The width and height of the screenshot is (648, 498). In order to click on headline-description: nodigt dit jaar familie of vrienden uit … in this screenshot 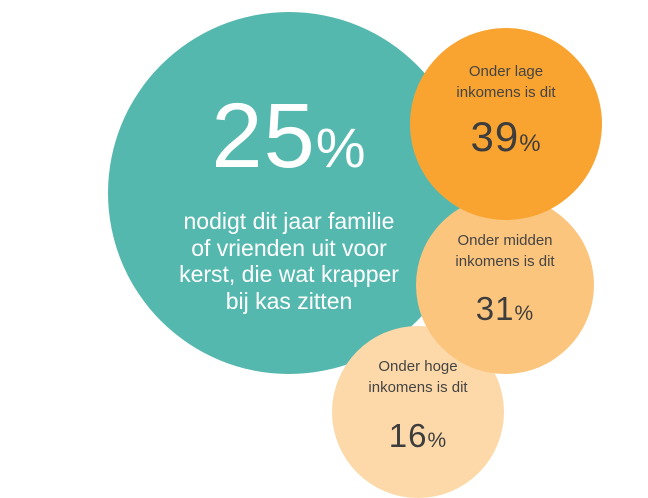, I will do `click(289, 261)`.